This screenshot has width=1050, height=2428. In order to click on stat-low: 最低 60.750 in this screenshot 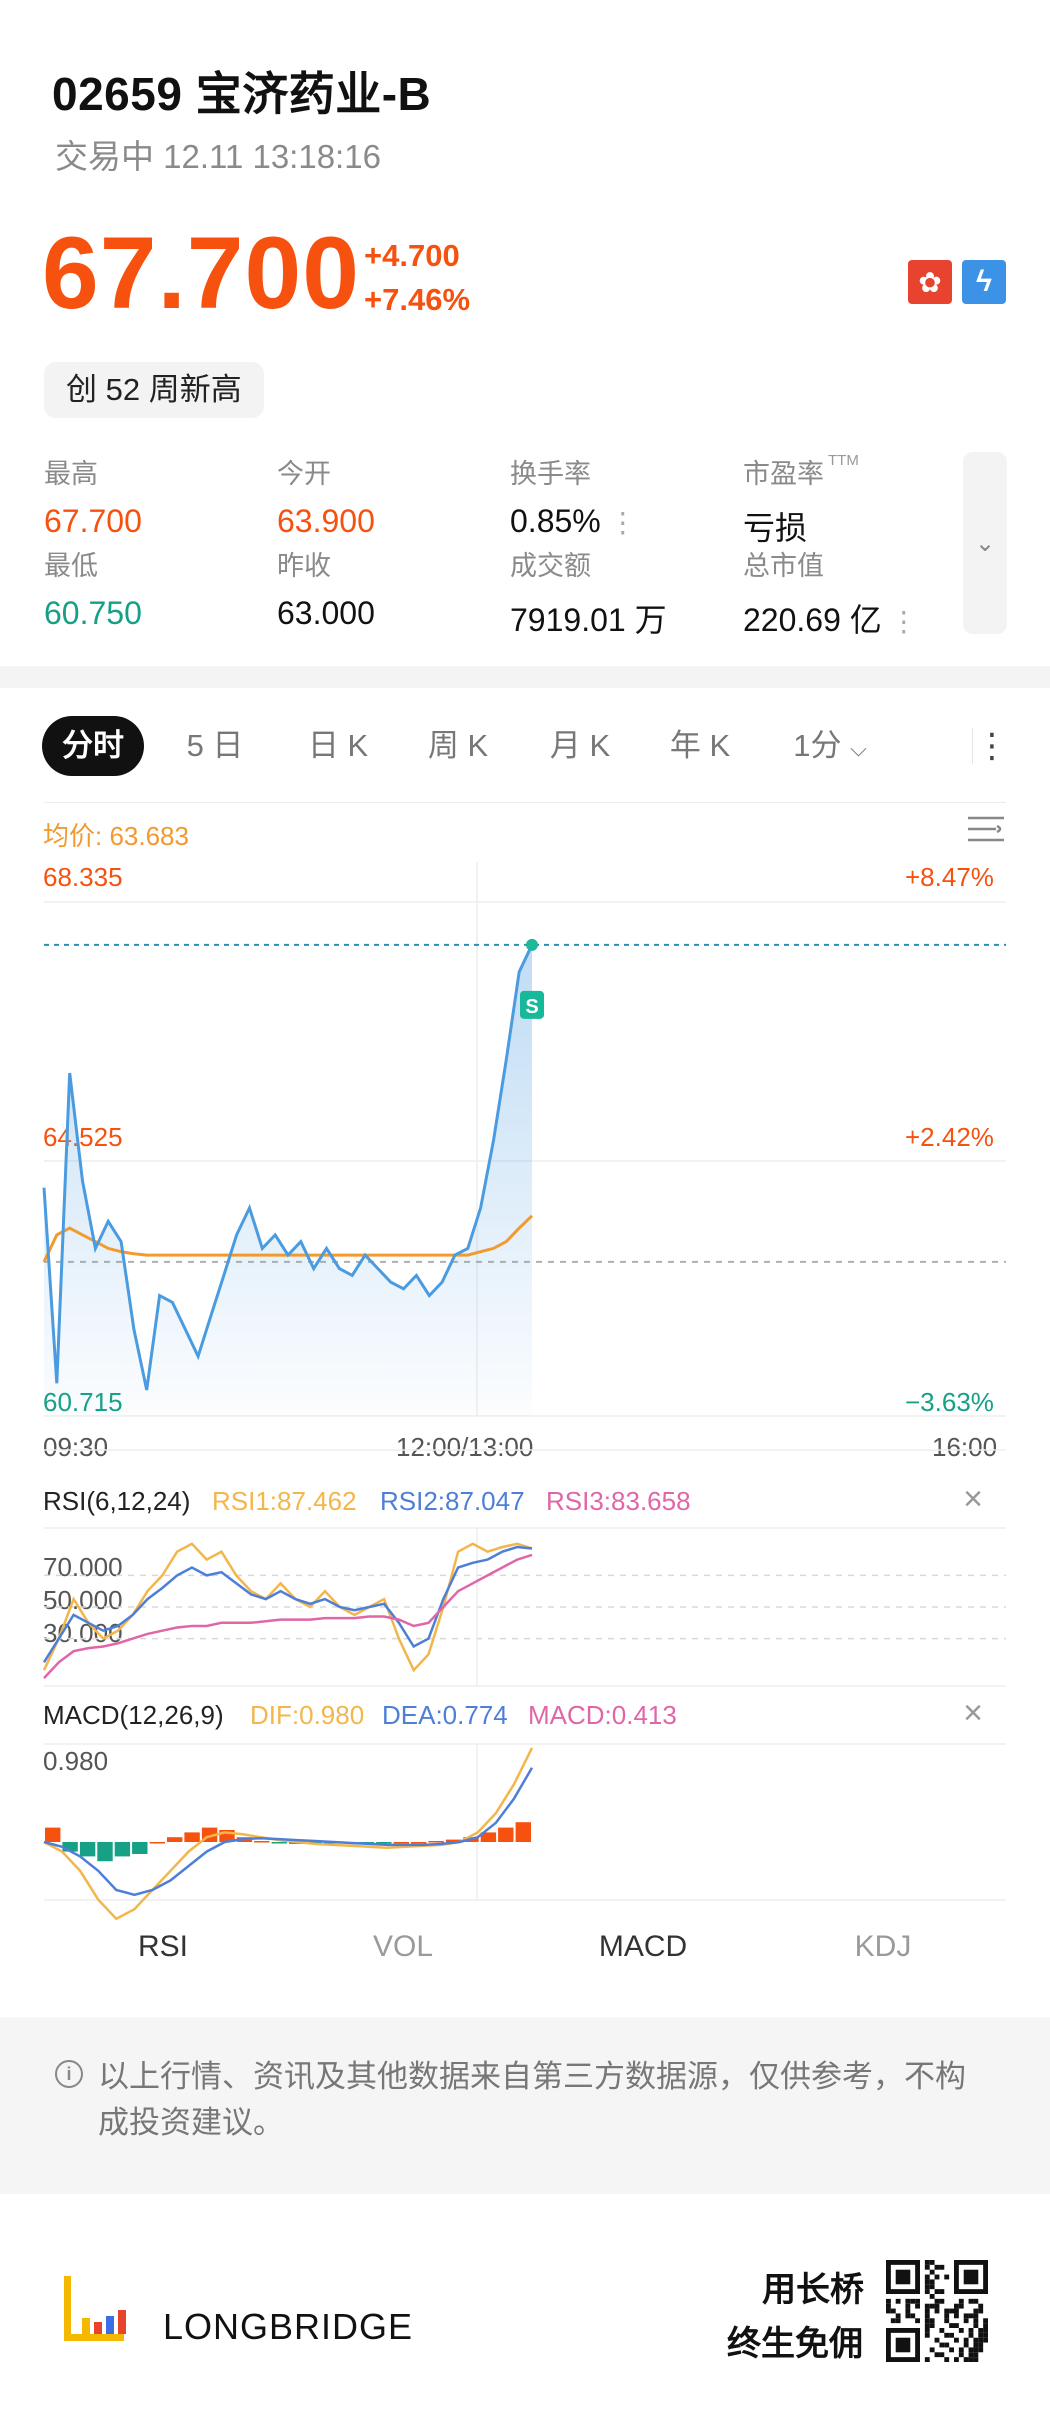, I will do `click(93, 591)`.